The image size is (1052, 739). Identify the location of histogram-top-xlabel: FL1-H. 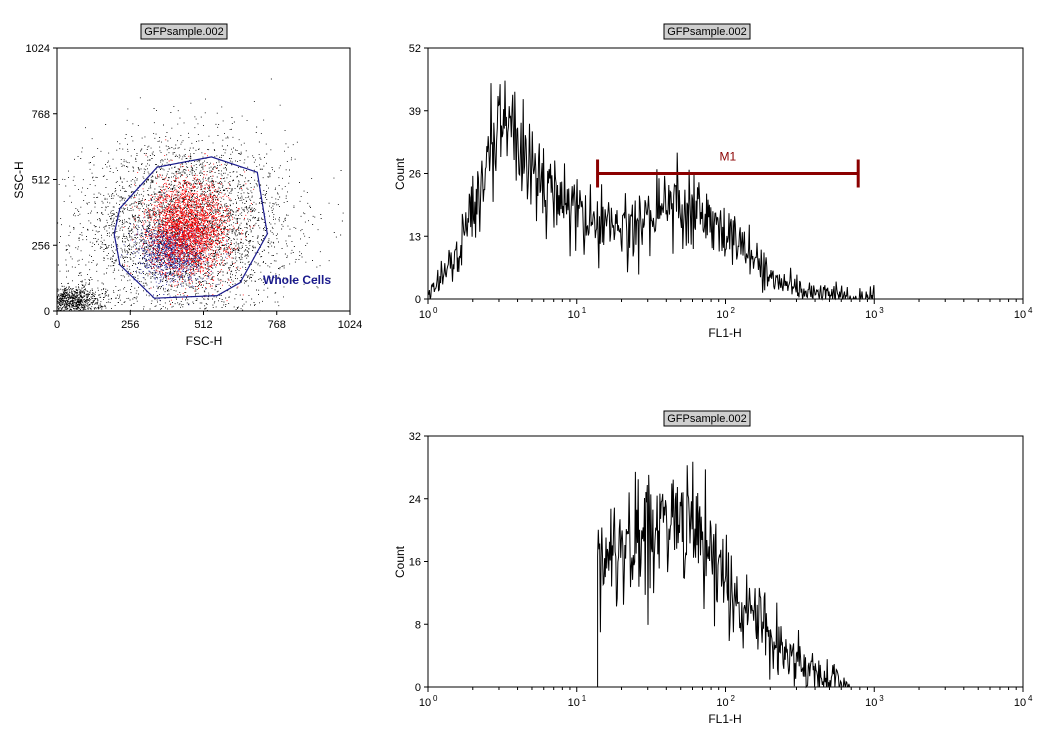
(724, 333).